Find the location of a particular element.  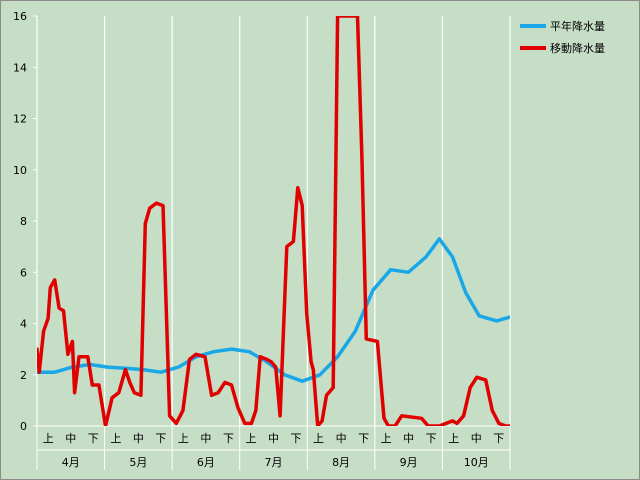

y-tick-label: 12 is located at coordinates (20, 119).